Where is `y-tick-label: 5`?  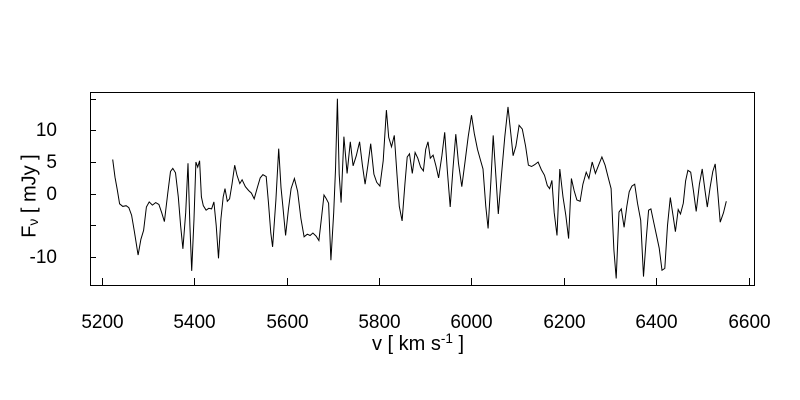 y-tick-label: 5 is located at coordinates (51, 162).